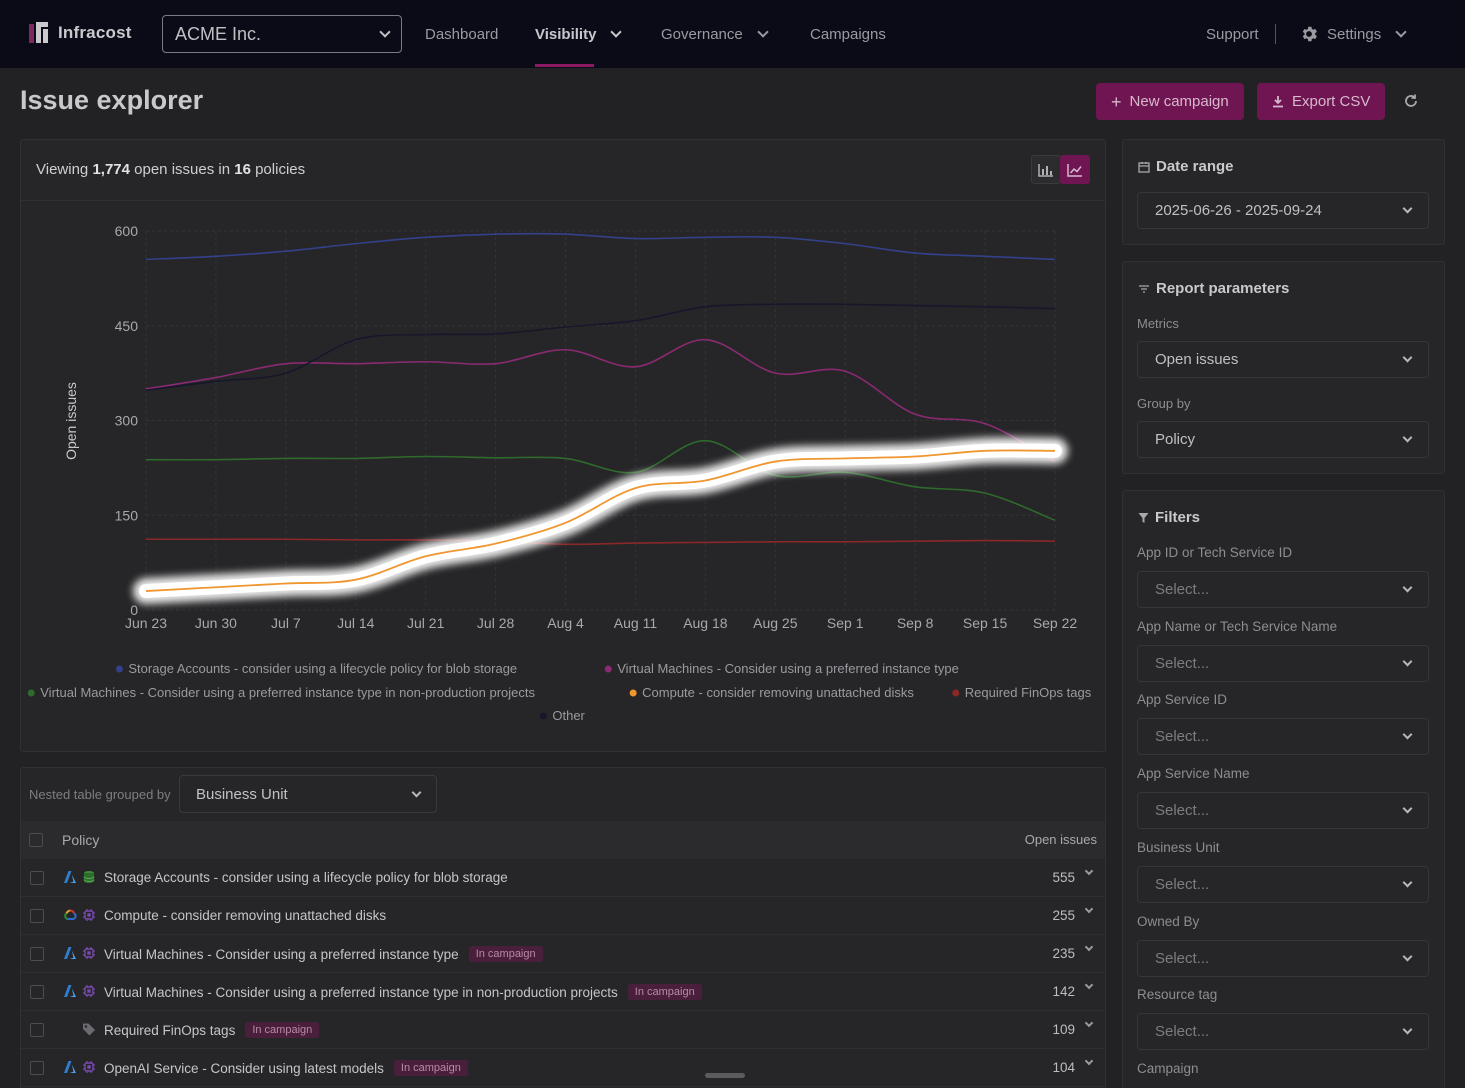 This screenshot has height=1088, width=1465. What do you see at coordinates (89, 1031) in the screenshot?
I see `tag-icon` at bounding box center [89, 1031].